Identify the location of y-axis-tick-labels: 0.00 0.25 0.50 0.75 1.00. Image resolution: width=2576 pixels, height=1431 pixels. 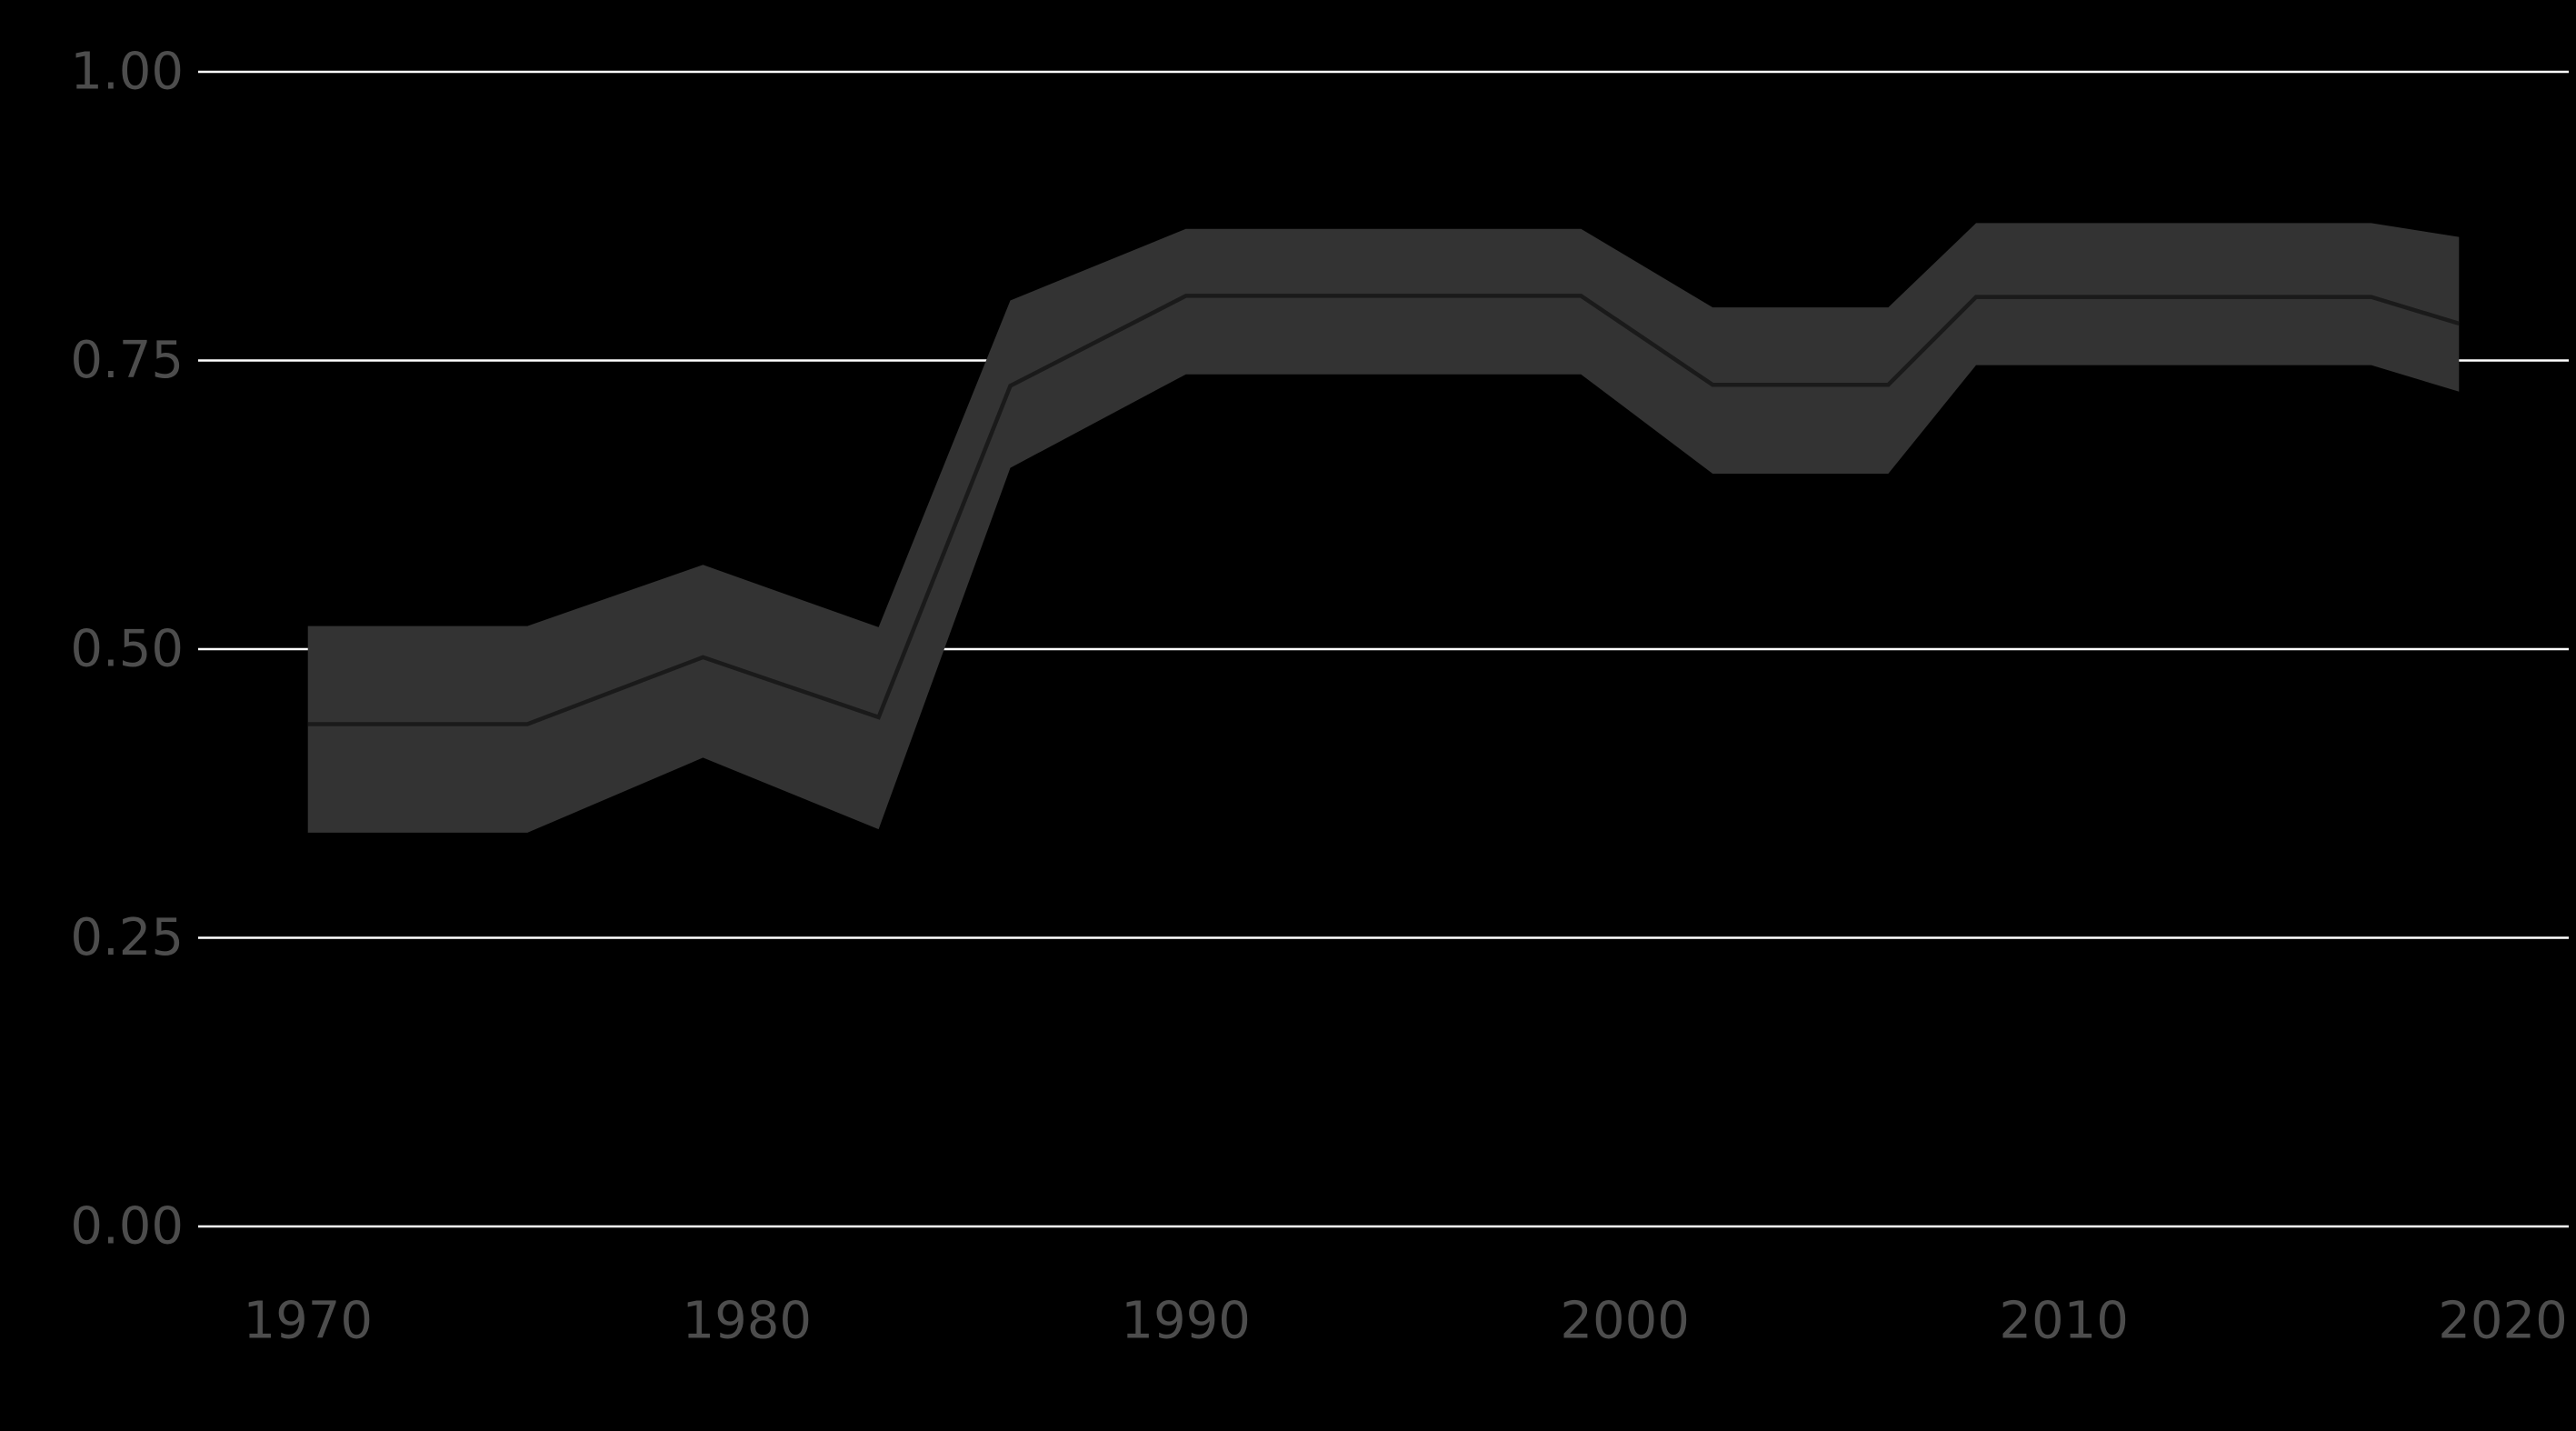
(127, 649).